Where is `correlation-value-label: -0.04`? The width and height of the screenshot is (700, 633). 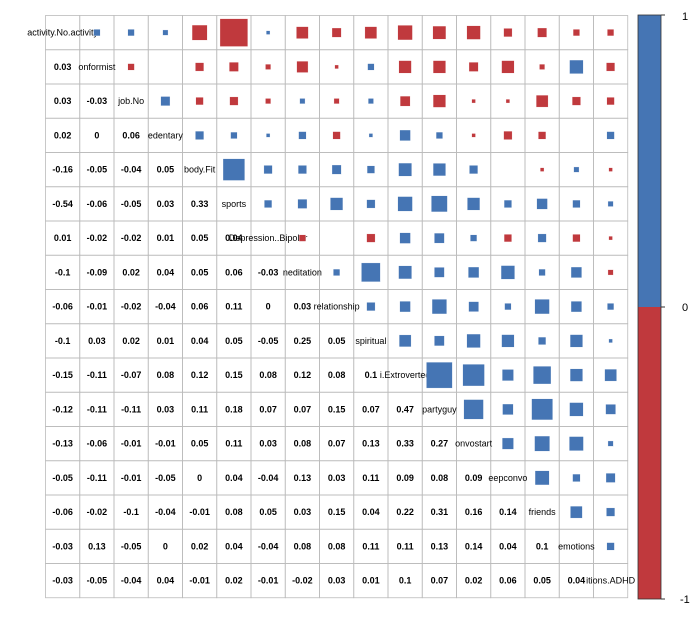
correlation-value-label: -0.04 is located at coordinates (165, 307).